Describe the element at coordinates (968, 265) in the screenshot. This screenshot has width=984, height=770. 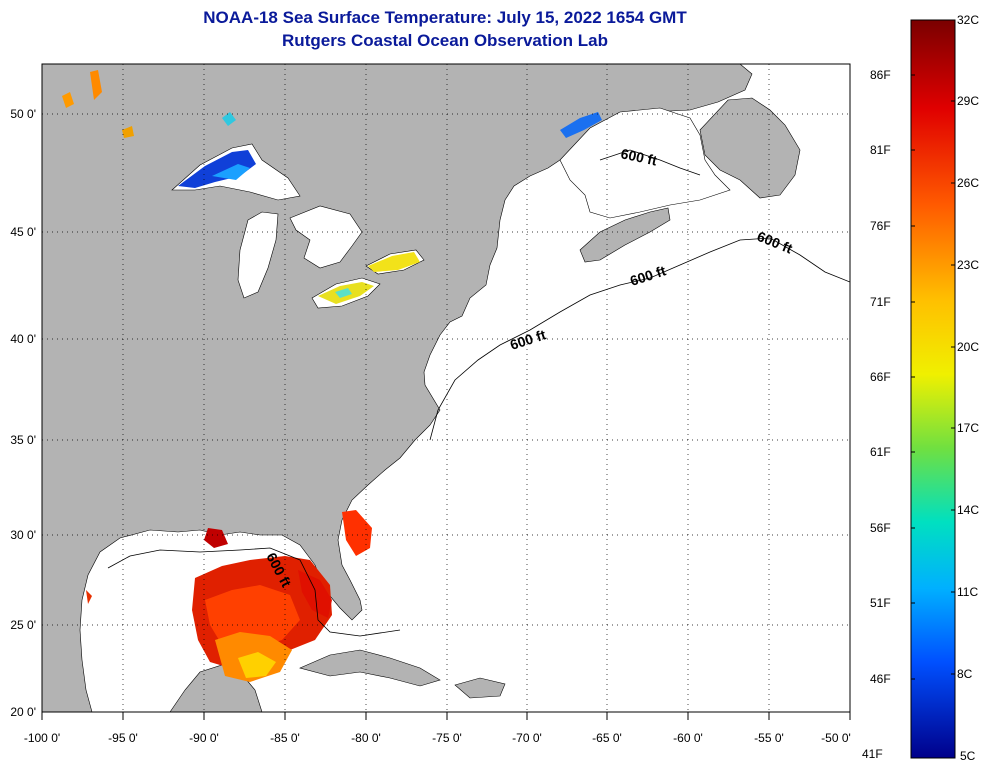
I see `colorbar-c-label: 23C` at that location.